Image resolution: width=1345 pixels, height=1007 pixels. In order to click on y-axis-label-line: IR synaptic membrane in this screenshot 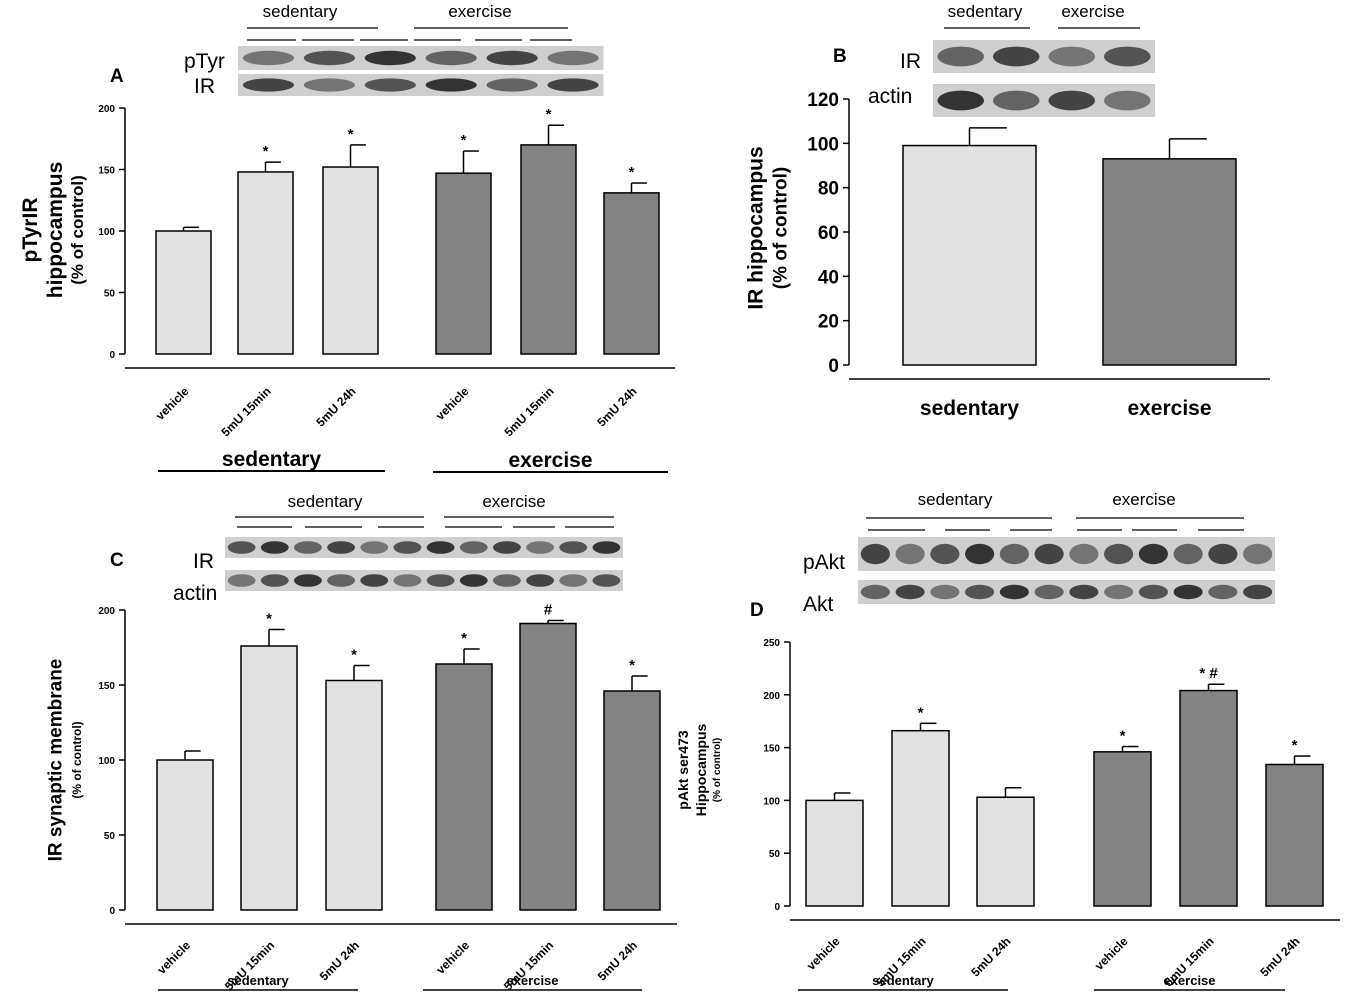, I will do `click(56, 760)`.